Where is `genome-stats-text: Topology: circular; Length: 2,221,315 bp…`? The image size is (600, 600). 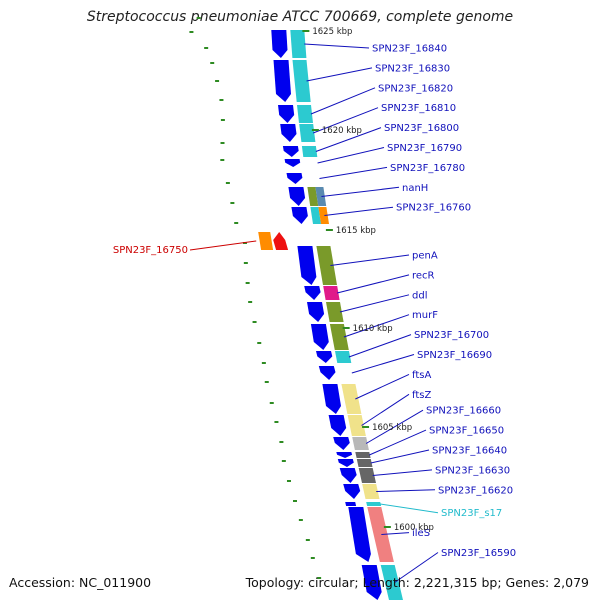
genome-stats-text: Topology: circular; Length: 2,221,315 bp… is located at coordinates (417, 582).